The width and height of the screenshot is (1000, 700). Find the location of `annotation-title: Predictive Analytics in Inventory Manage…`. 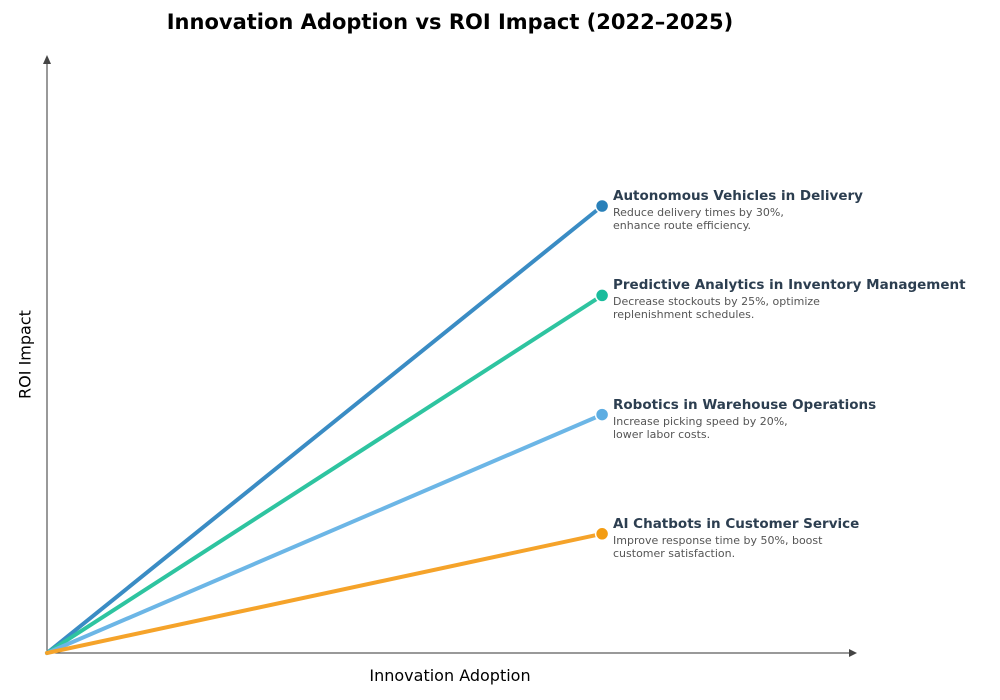

annotation-title: Predictive Analytics in Inventory Manage… is located at coordinates (789, 285).